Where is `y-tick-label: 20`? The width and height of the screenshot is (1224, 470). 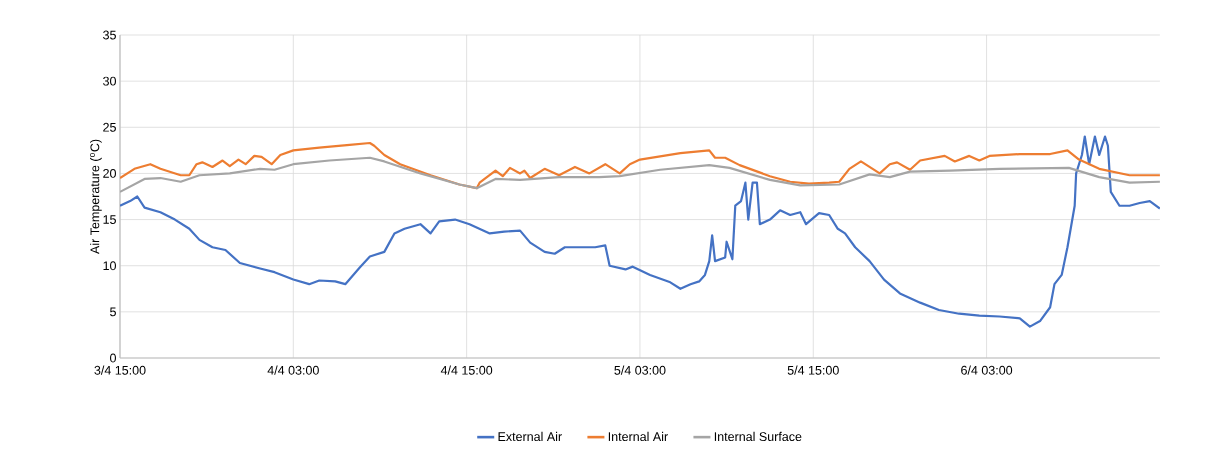
y-tick-label: 20 is located at coordinates (109, 173).